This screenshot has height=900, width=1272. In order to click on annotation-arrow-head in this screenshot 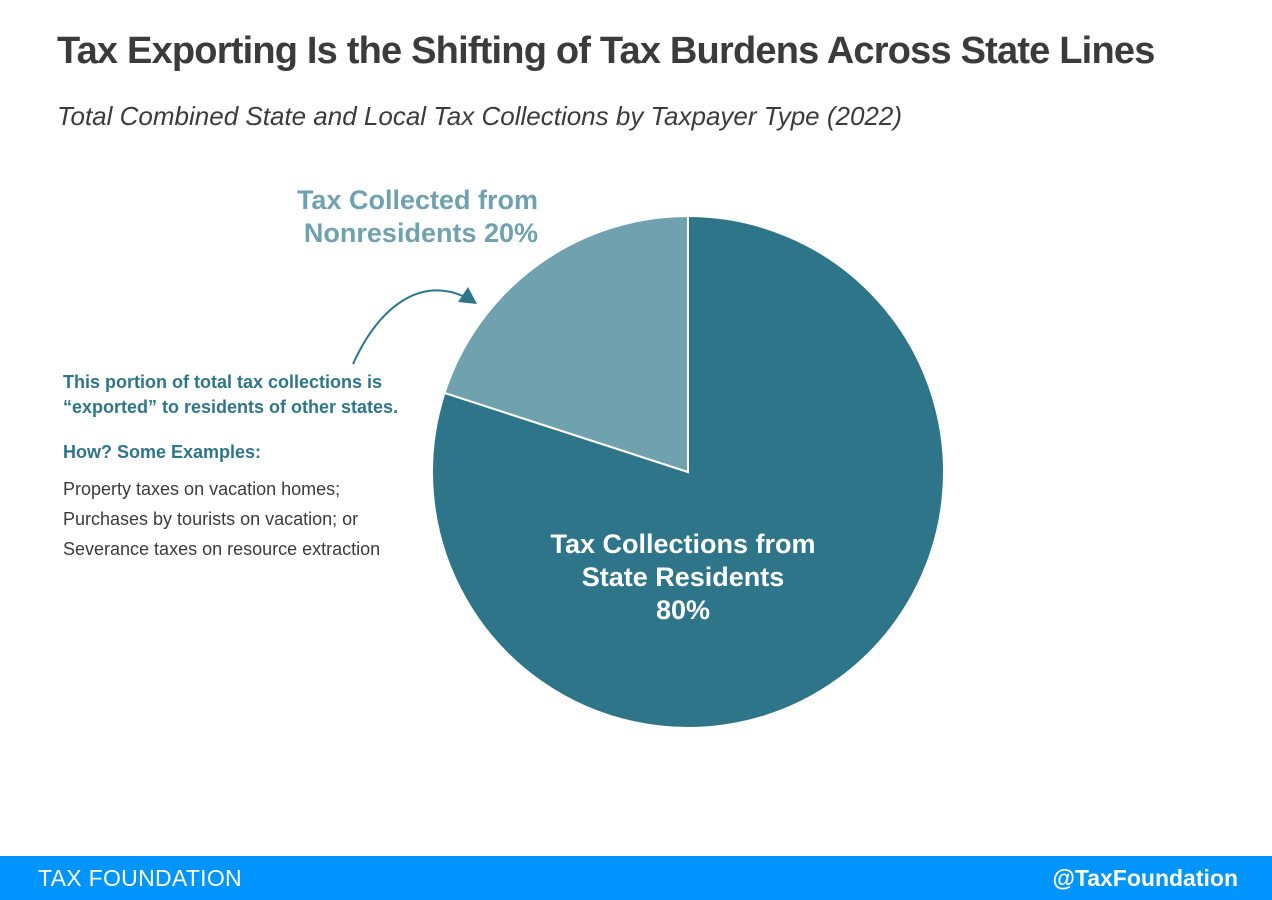, I will do `click(467, 295)`.